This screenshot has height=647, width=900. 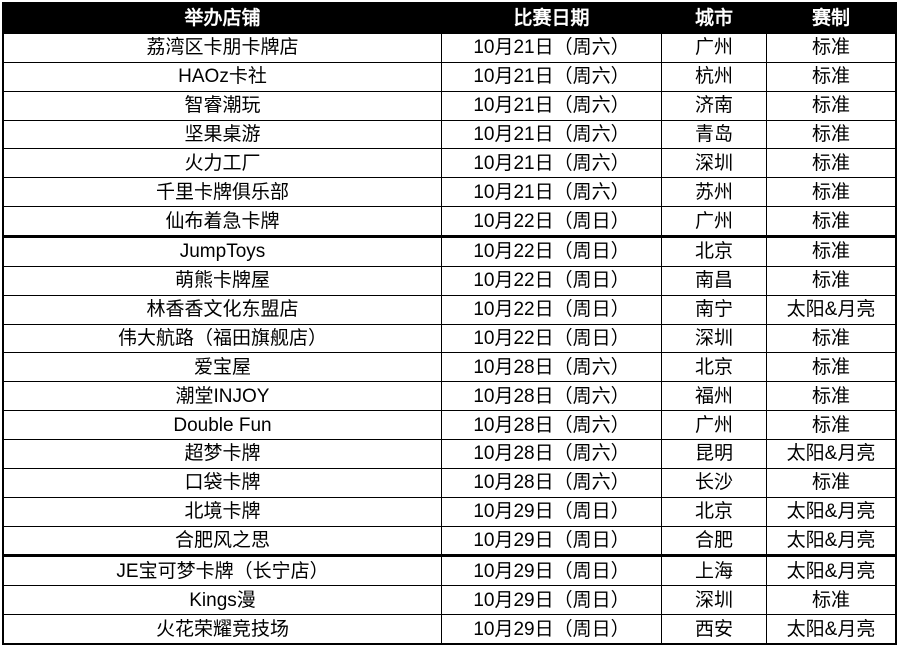 I want to click on city-cell: 青岛, so click(x=713, y=134).